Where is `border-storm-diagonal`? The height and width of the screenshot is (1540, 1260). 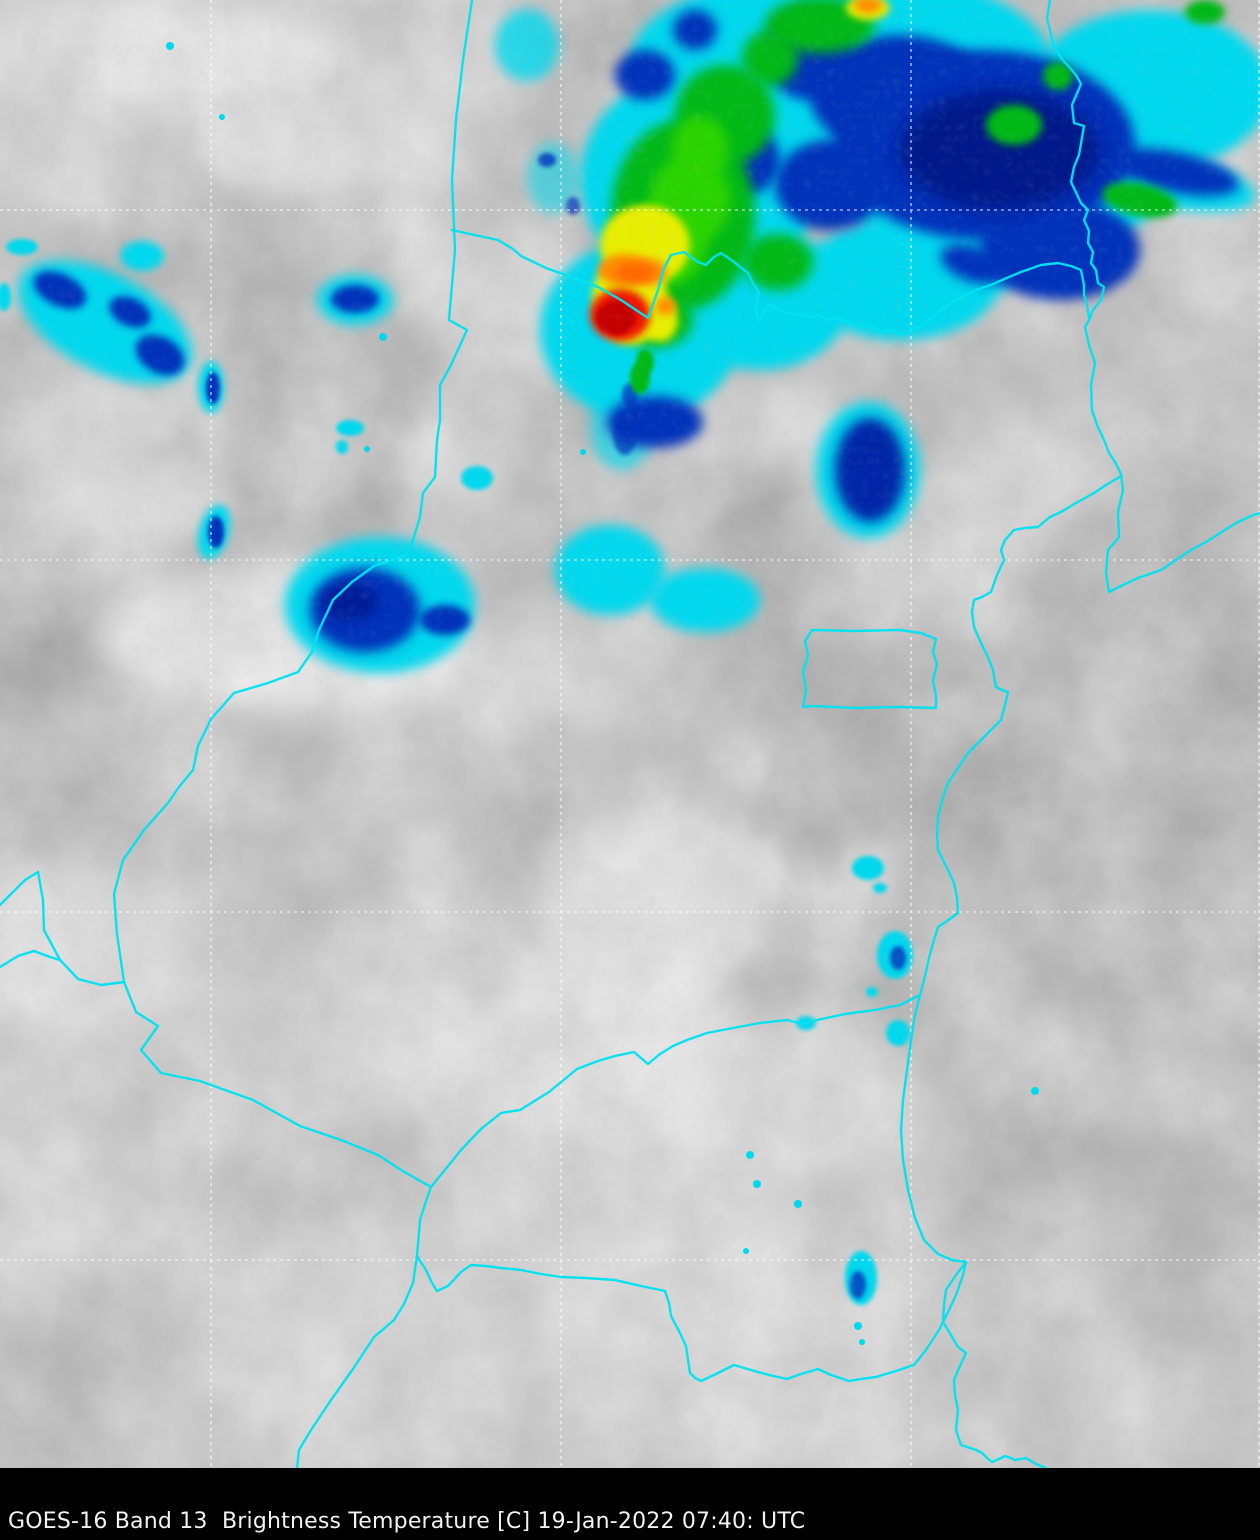
border-storm-diagonal is located at coordinates (770, 282).